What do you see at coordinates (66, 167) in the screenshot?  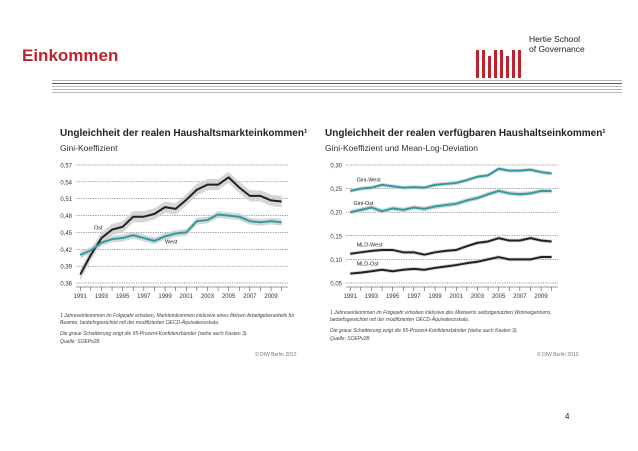 I see `y-tick-label: 0,57` at bounding box center [66, 167].